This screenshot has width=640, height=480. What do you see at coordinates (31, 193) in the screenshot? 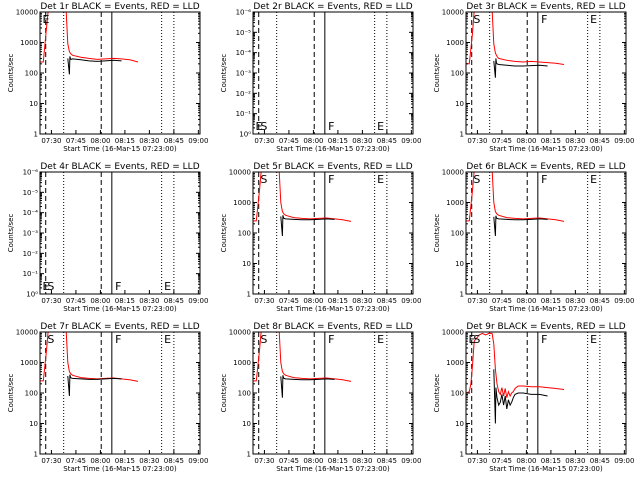
I see `y-tick-label: 10⁻⁵` at bounding box center [31, 193].